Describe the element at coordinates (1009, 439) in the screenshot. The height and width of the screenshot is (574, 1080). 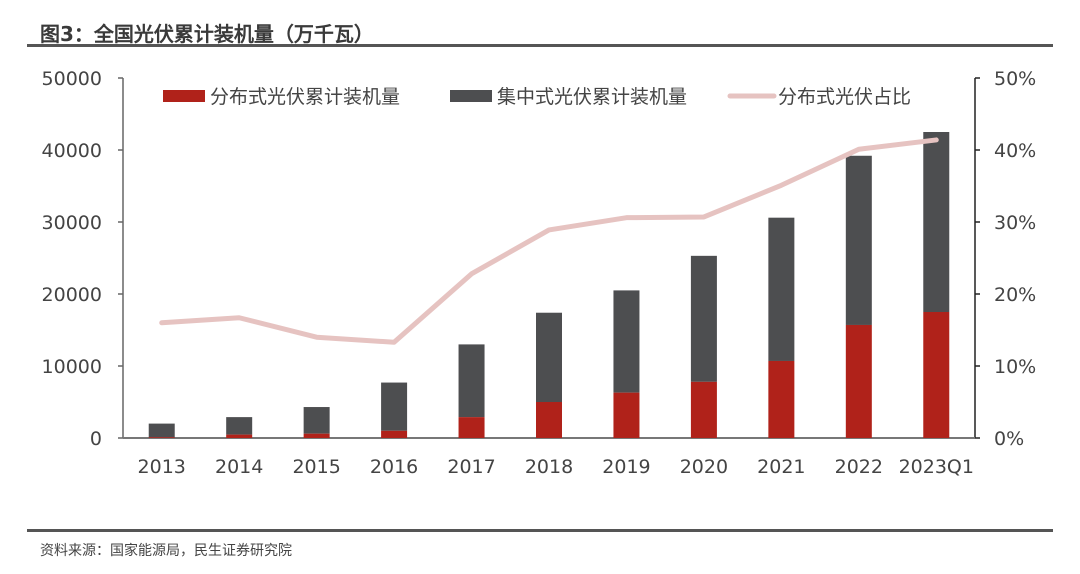
I see `right-tick-label: 0%` at that location.